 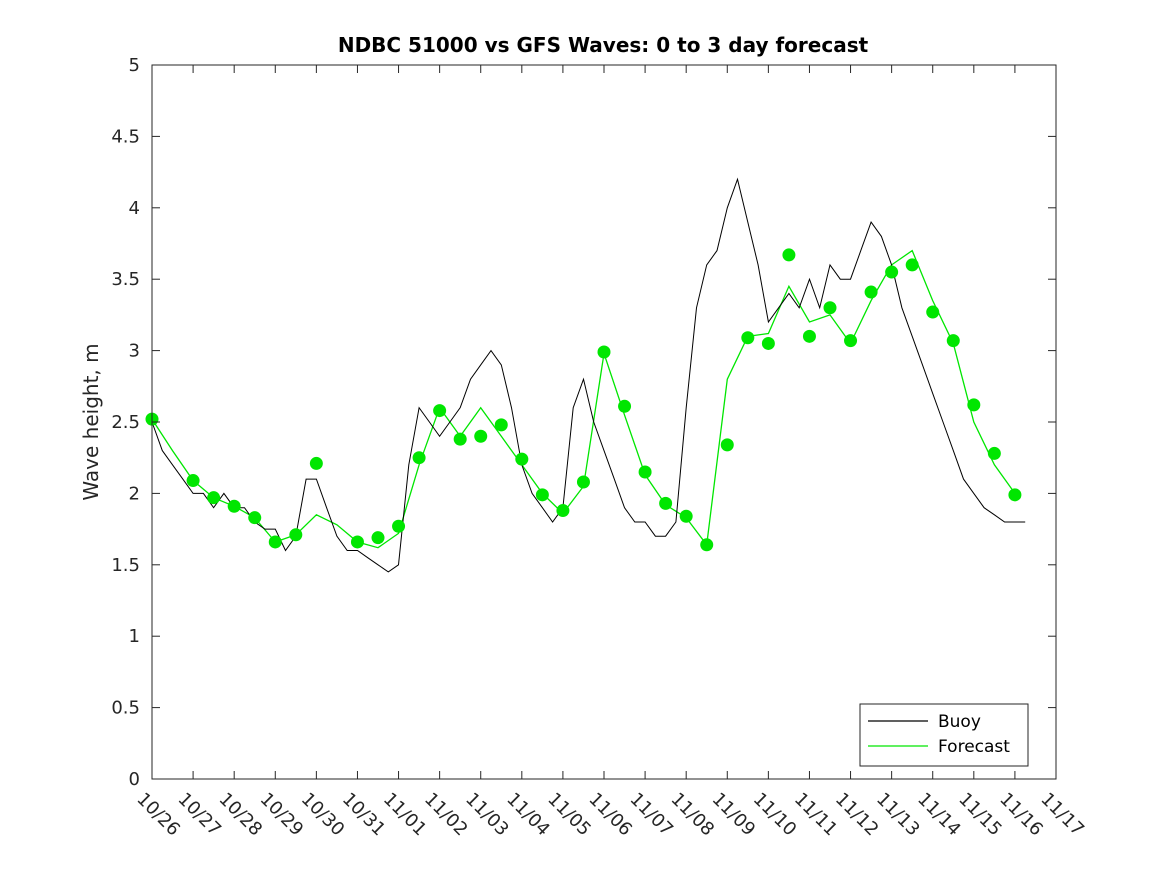 I want to click on y-axis-label: Wave height, m, so click(x=91, y=421).